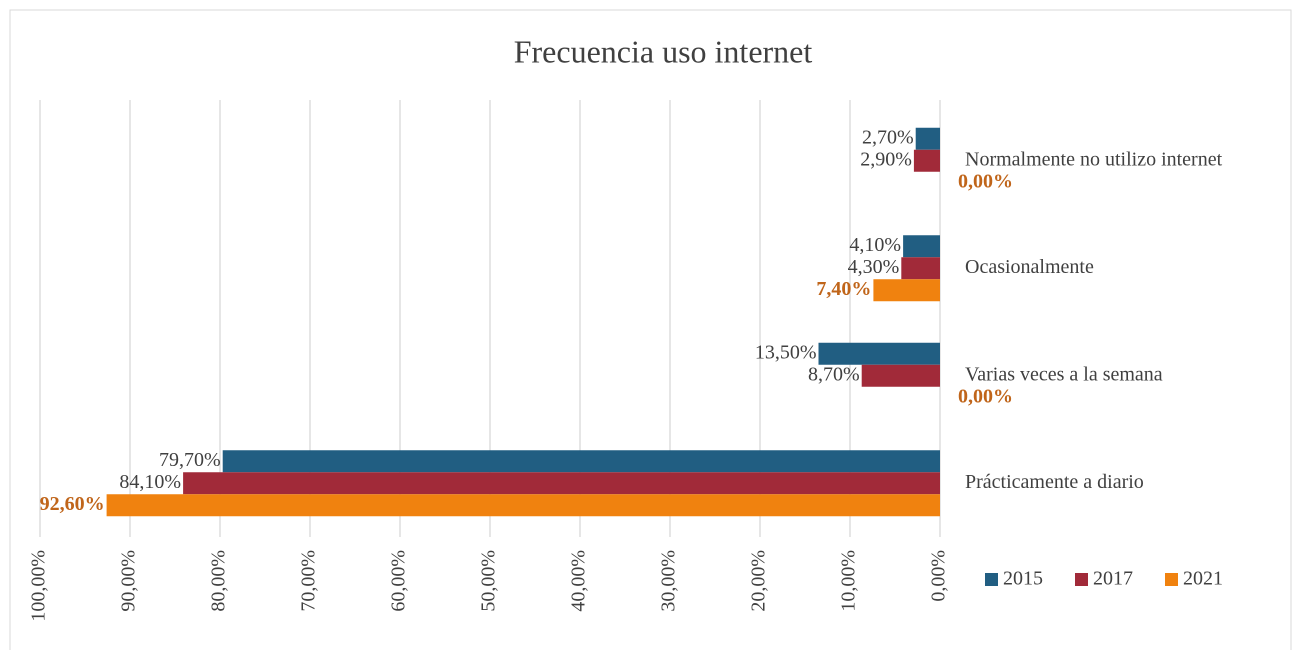 The image size is (1301, 650). What do you see at coordinates (759, 581) in the screenshot?
I see `x-tick-label: 20,00%` at bounding box center [759, 581].